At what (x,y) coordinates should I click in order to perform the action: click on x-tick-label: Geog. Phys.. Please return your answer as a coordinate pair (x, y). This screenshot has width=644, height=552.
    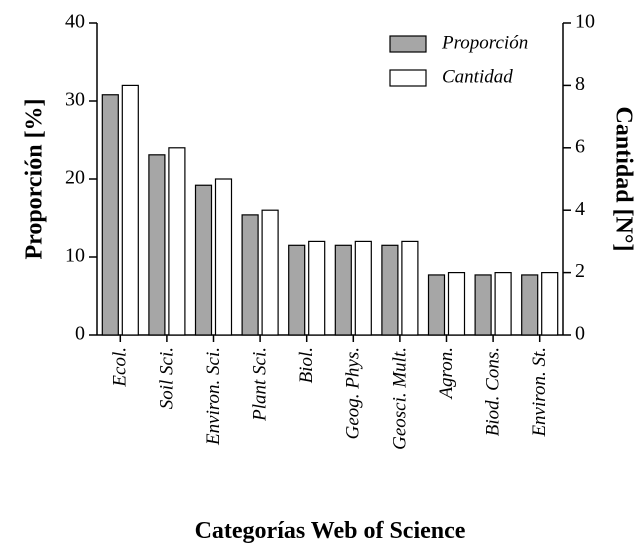
    Looking at the image, I should click on (353, 393).